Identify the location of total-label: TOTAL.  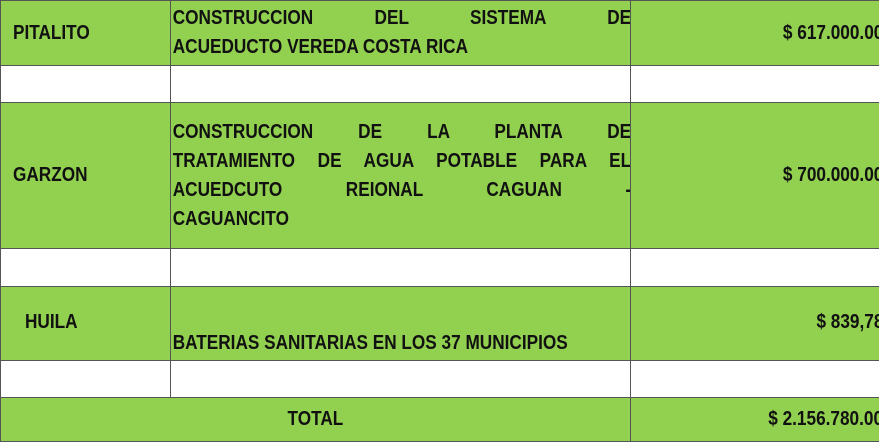
(316, 419).